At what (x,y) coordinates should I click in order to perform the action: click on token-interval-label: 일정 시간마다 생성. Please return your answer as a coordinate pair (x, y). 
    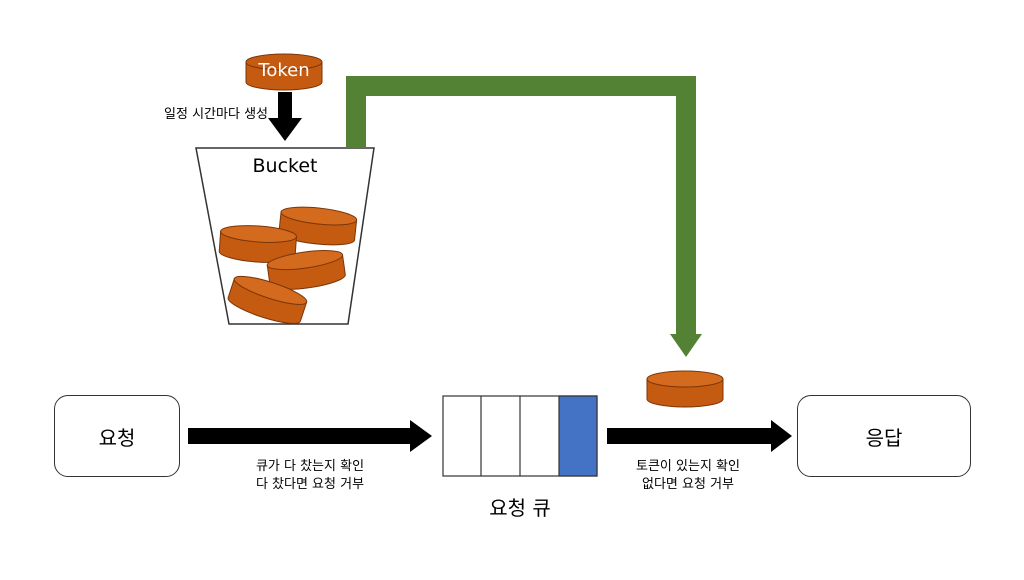
    Looking at the image, I should click on (216, 114).